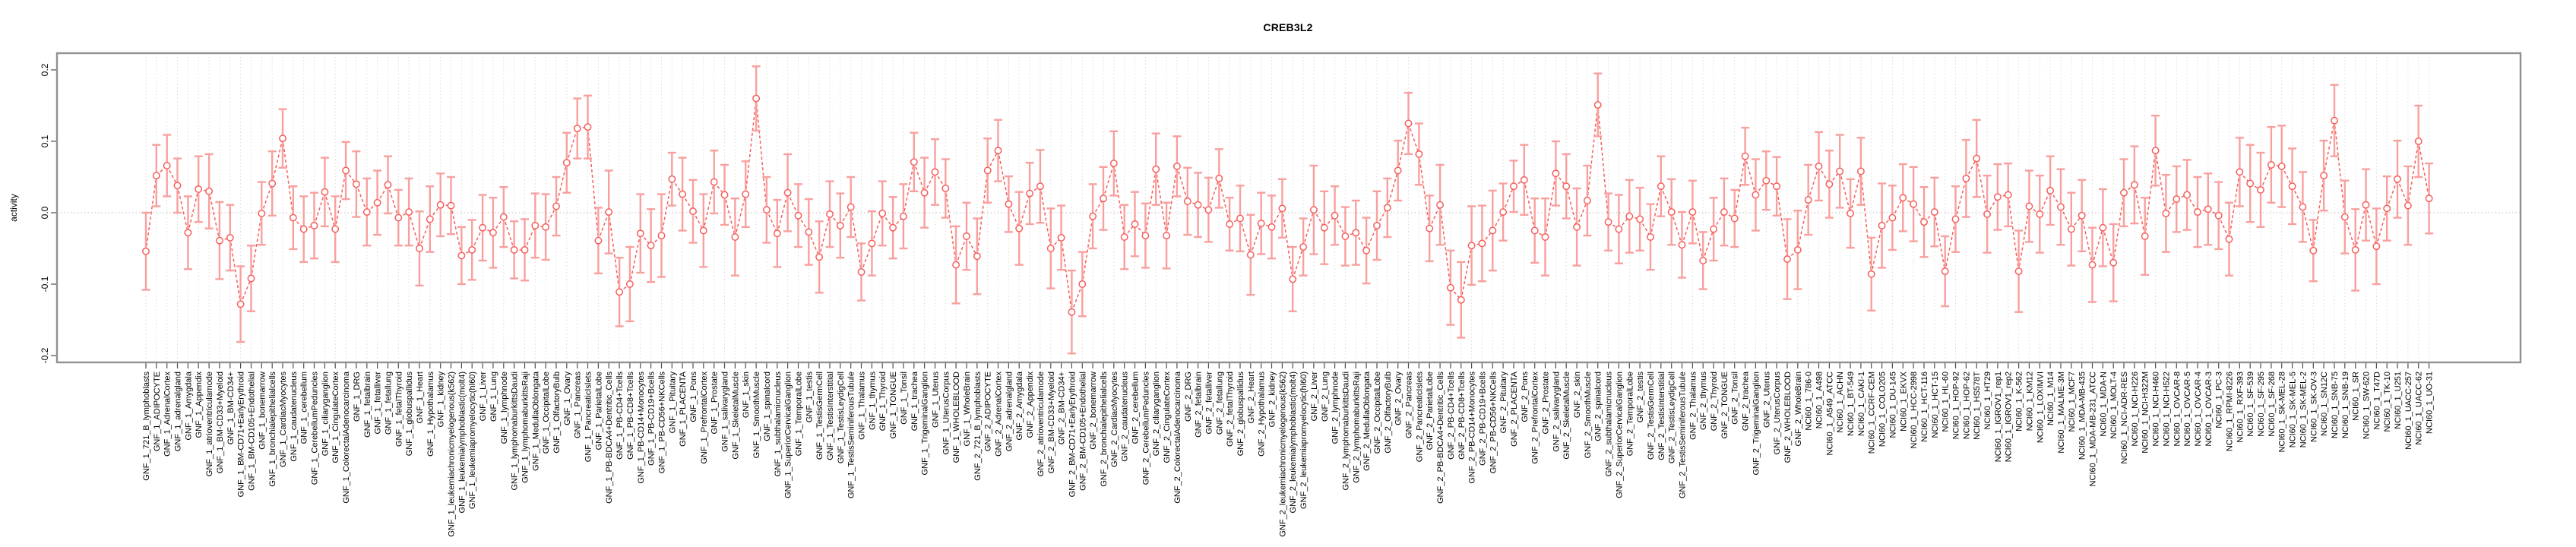  I want to click on x-tick-label: GNF_2_Tonsil, so click(1735, 398).